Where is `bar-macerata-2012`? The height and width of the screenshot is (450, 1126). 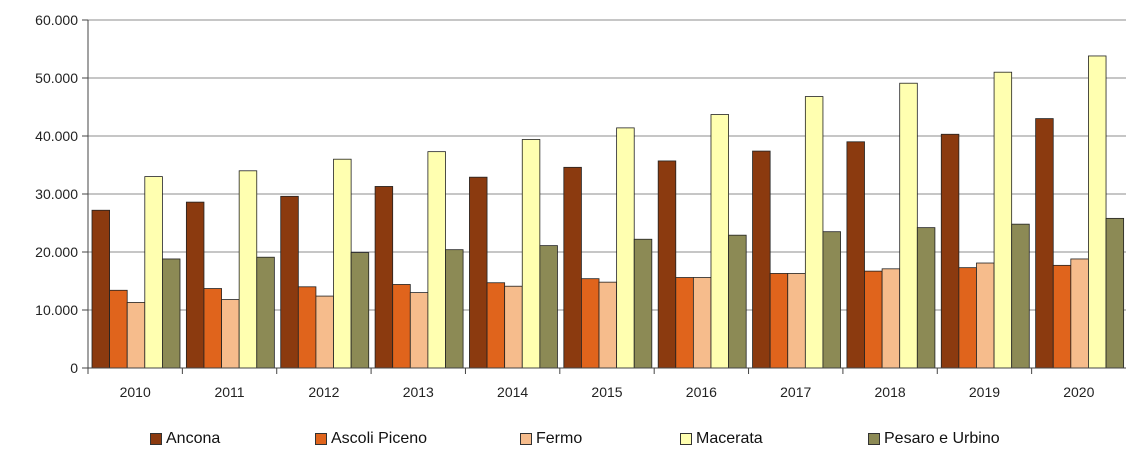 bar-macerata-2012 is located at coordinates (342, 263).